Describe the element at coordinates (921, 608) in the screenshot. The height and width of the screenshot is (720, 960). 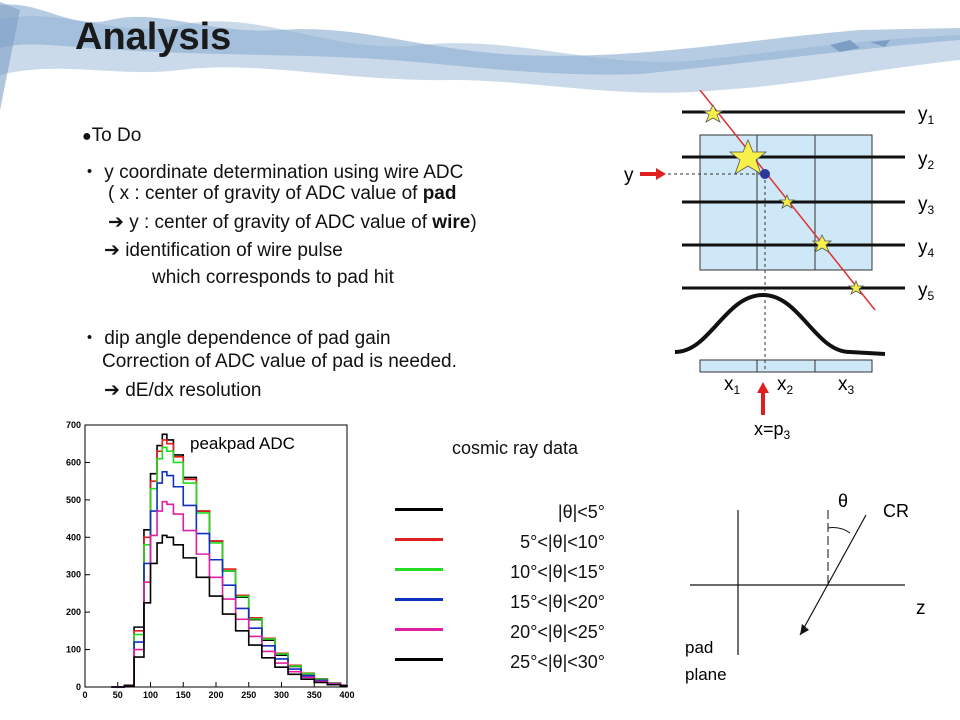
I see `z-label: z` at that location.